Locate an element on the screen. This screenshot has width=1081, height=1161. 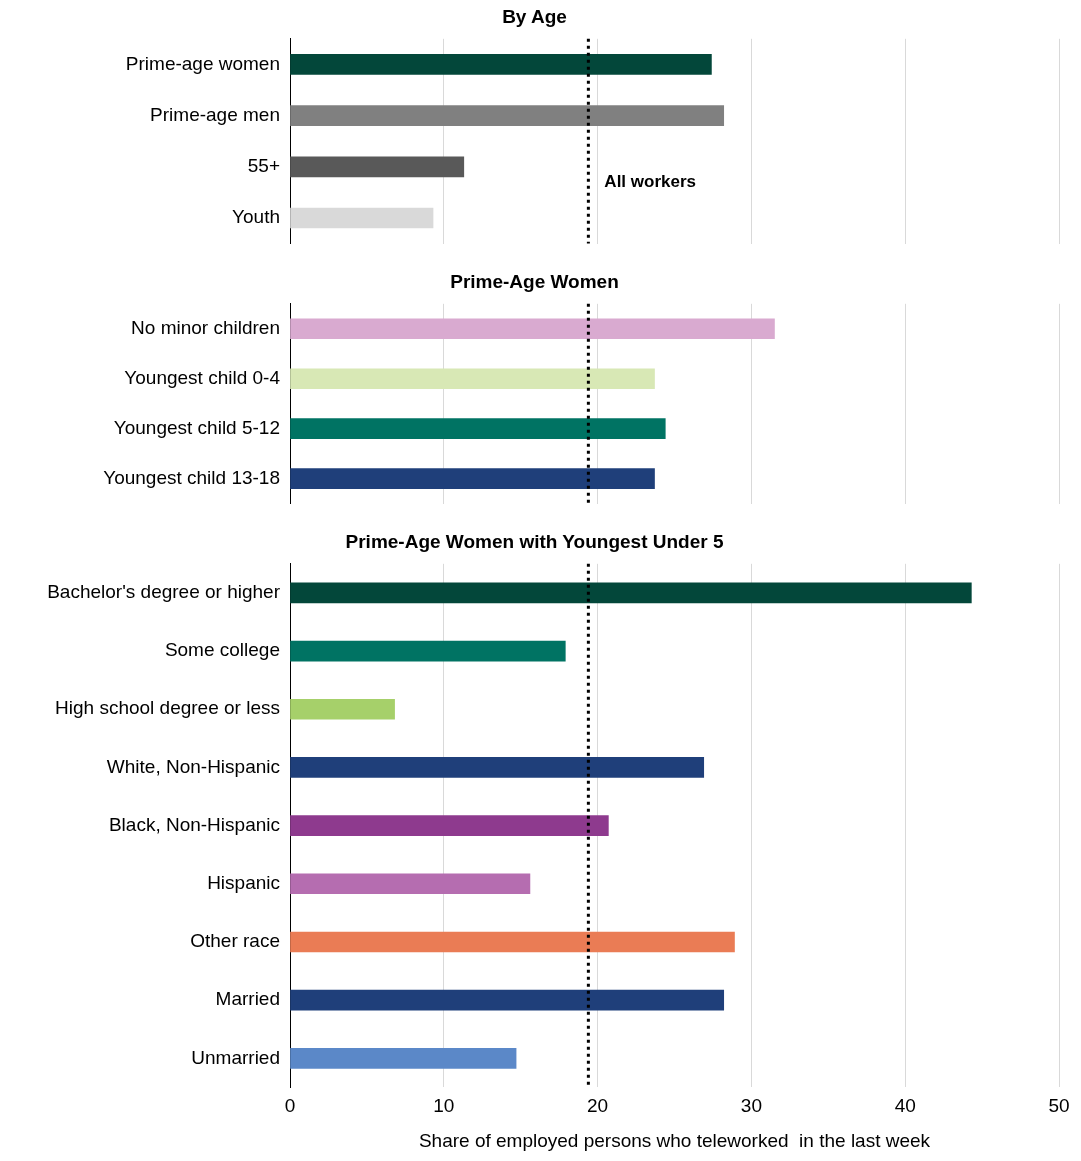
y-tick-label: Married is located at coordinates (247, 999).